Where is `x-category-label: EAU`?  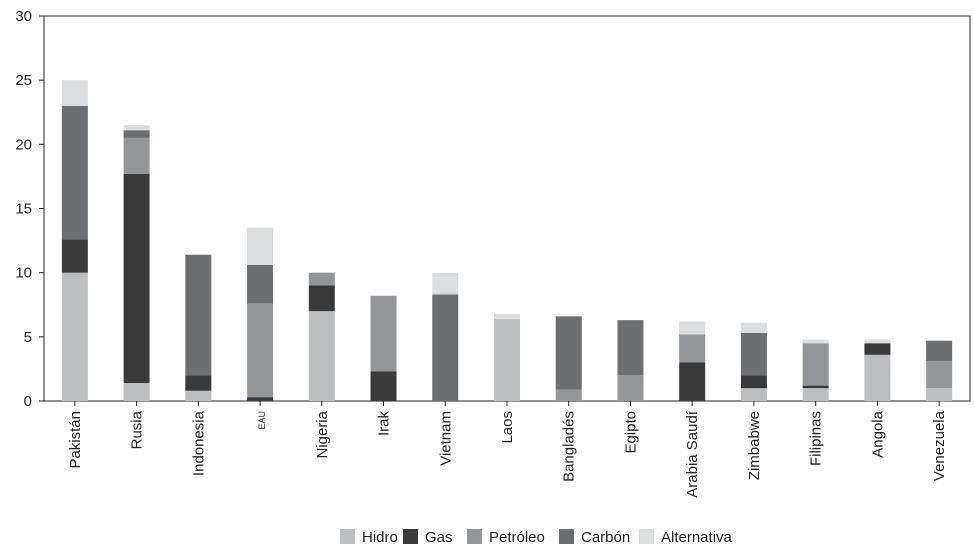
x-category-label: EAU is located at coordinates (262, 420).